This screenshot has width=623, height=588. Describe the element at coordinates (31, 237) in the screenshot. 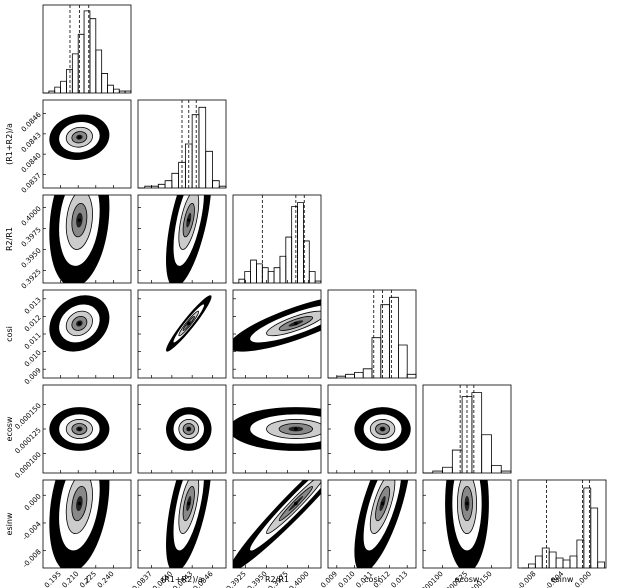

I see `y-tick-label: 0.3975` at that location.